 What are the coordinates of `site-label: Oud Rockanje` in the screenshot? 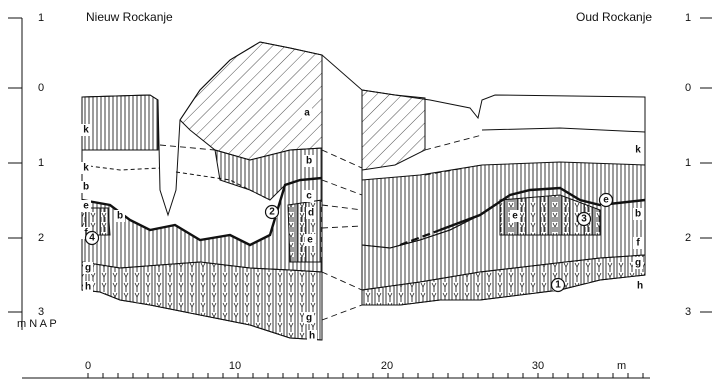 It's located at (614, 17).